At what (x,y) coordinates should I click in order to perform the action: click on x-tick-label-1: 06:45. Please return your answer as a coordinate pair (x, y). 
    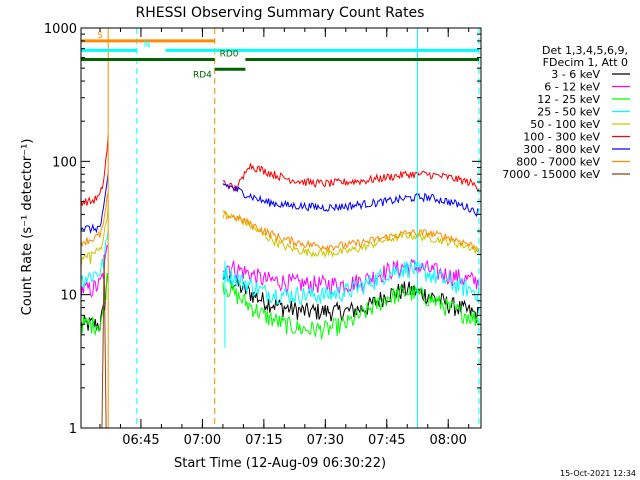
    Looking at the image, I should click on (140, 440).